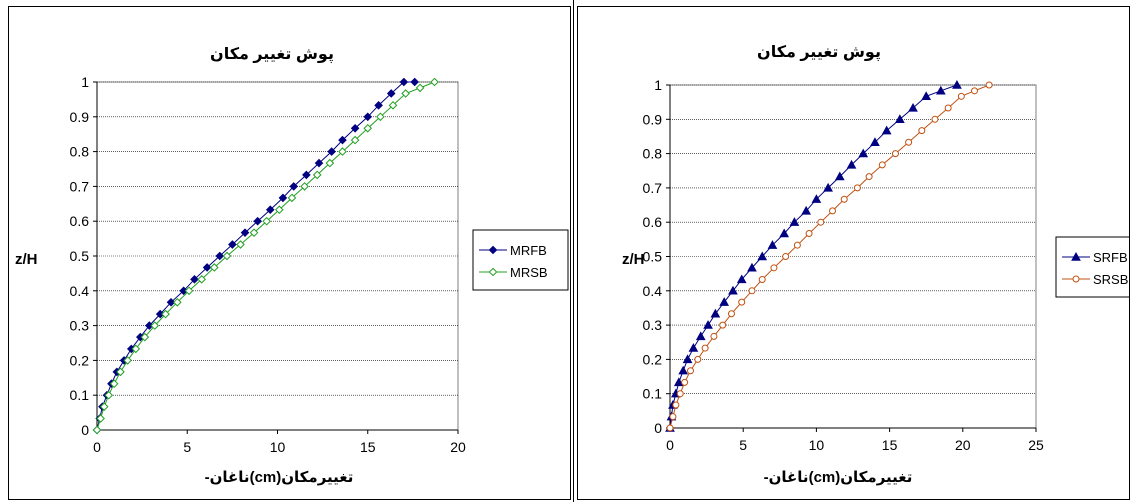 The image size is (1136, 504). What do you see at coordinates (528, 250) in the screenshot?
I see `legend-label: MRFB` at bounding box center [528, 250].